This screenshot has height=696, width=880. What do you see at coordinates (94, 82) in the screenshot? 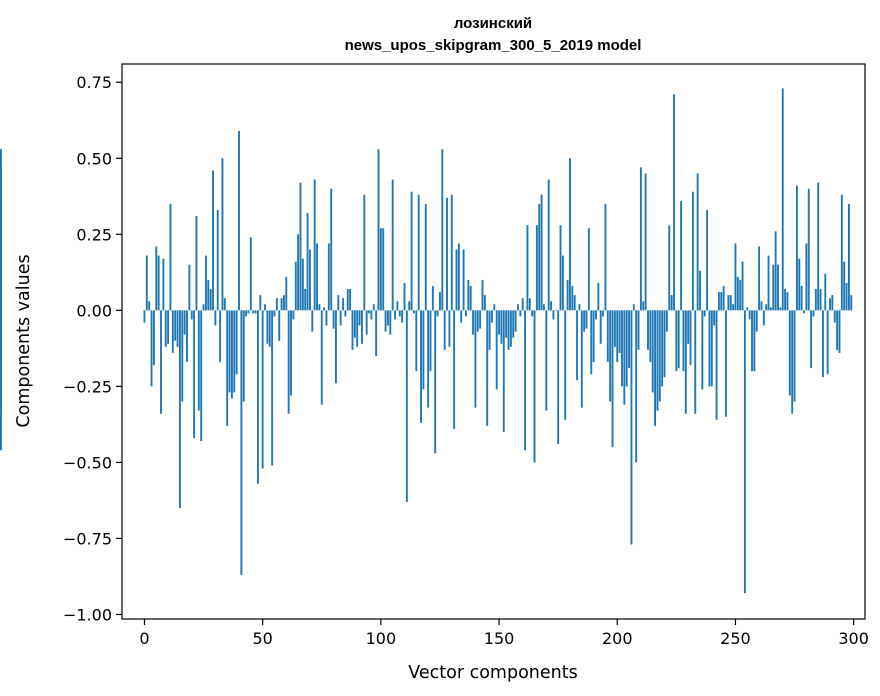
I see `y-tick-label-7: 0.75` at bounding box center [94, 82].